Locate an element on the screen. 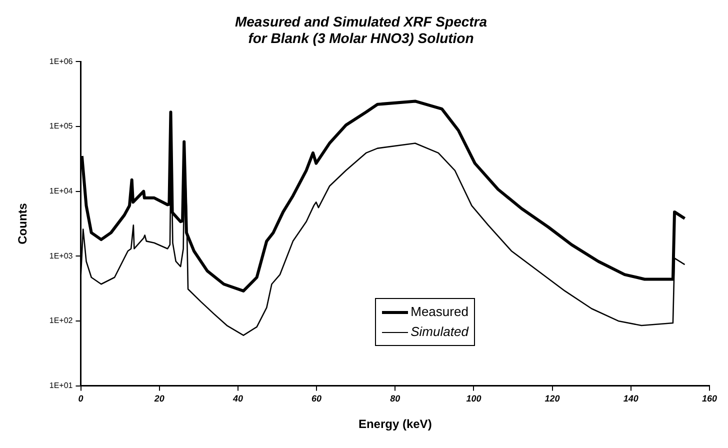  x-axis-title: Energy (keV) is located at coordinates (395, 424).